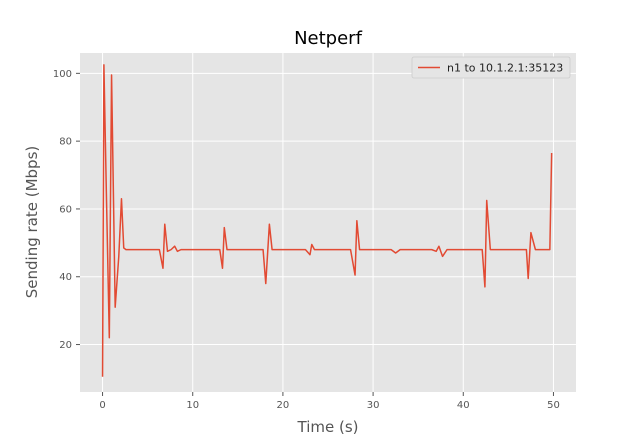 The image size is (640, 440). I want to click on legend: n1 to 10.1.2.1:35123, so click(491, 67).